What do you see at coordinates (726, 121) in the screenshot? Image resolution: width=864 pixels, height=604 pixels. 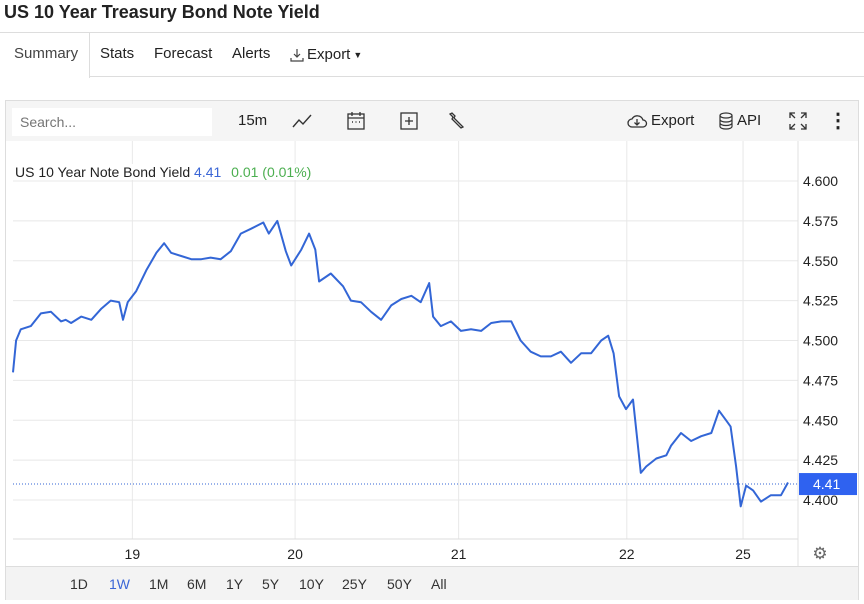 I see `database-icon` at bounding box center [726, 121].